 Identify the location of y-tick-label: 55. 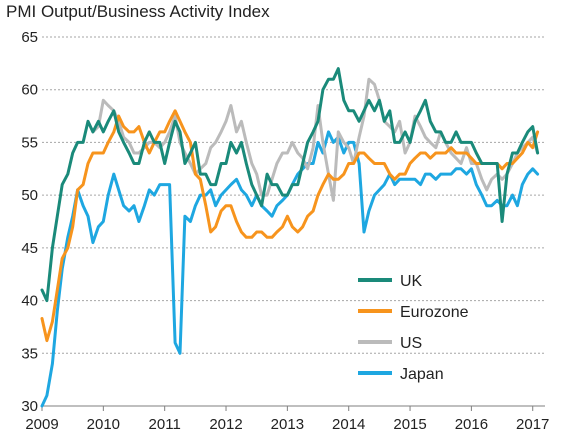
(29, 142).